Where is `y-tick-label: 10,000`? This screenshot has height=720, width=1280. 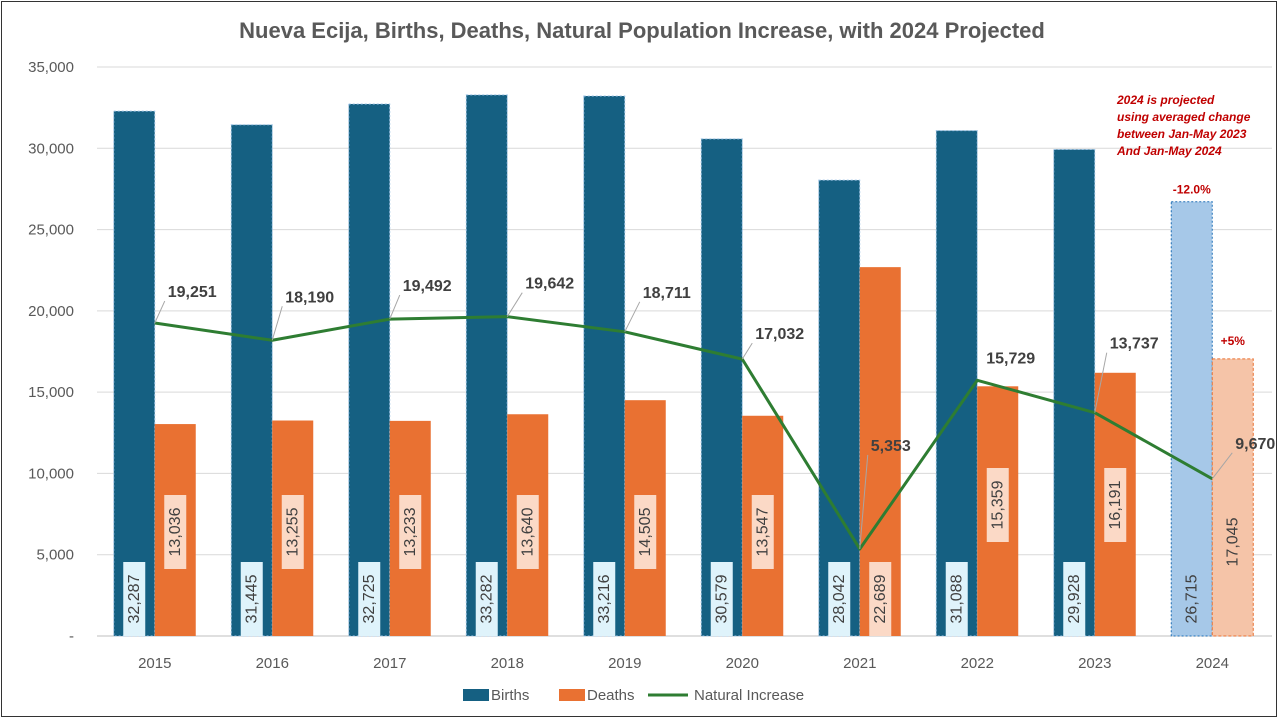
y-tick-label: 10,000 is located at coordinates (51, 473).